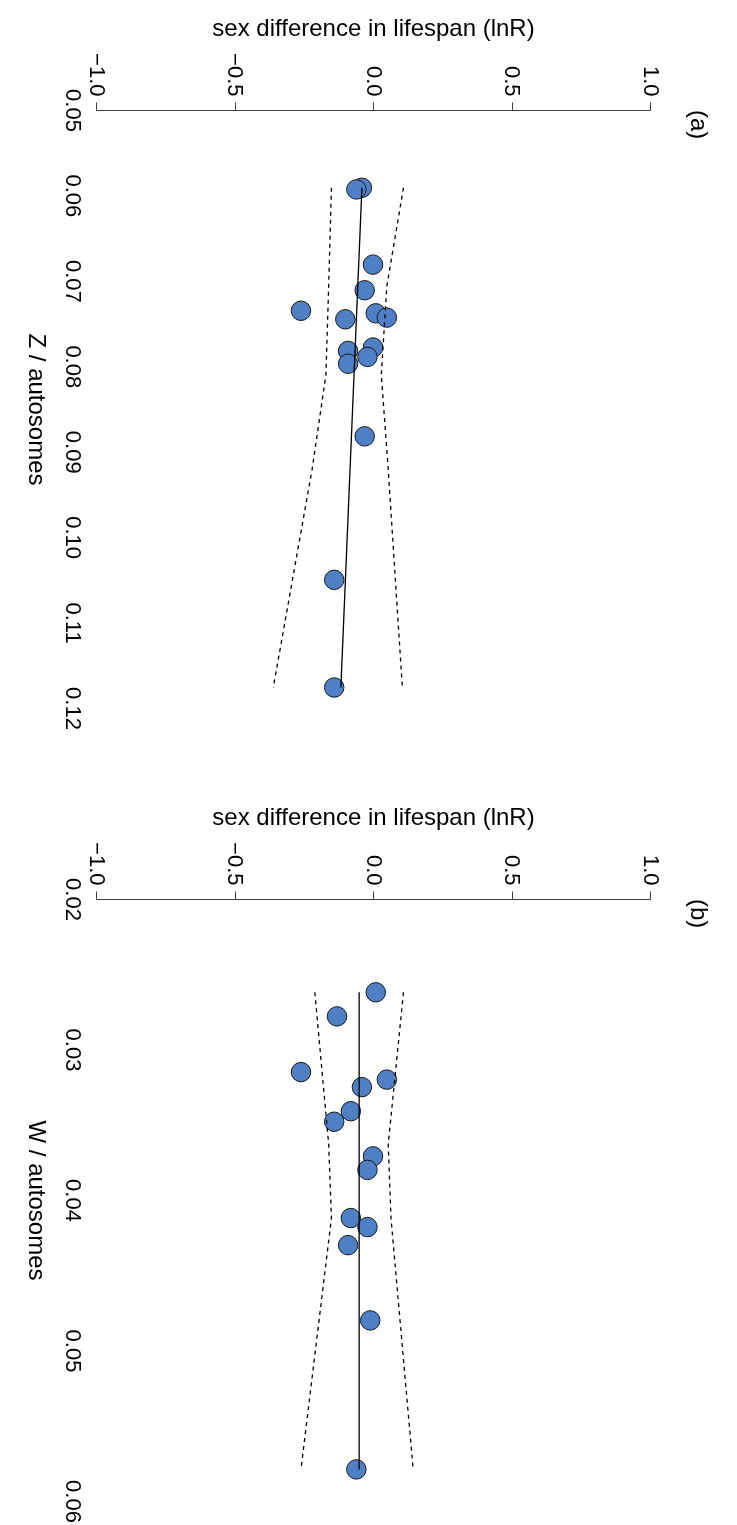  I want to click on y-axis-title: W / autosomes, so click(37, 1200).